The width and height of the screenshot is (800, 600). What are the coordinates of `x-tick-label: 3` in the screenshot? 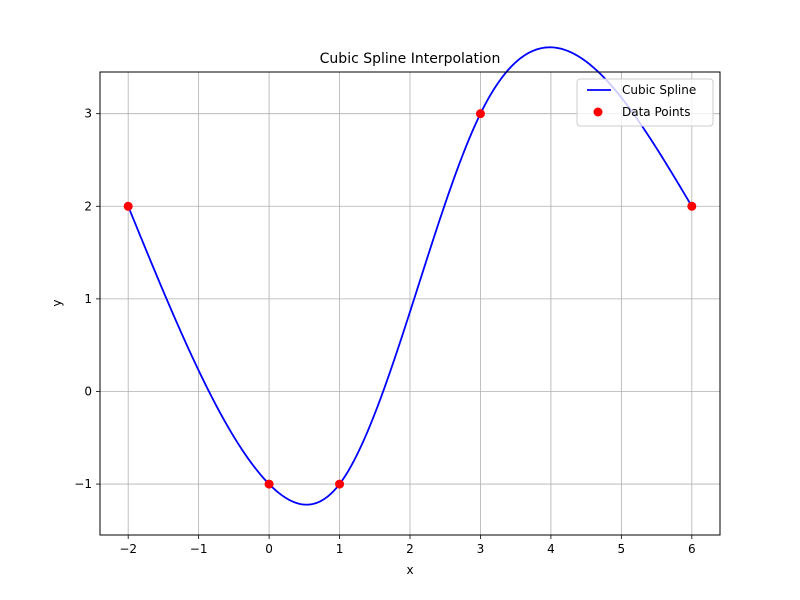 It's located at (481, 549).